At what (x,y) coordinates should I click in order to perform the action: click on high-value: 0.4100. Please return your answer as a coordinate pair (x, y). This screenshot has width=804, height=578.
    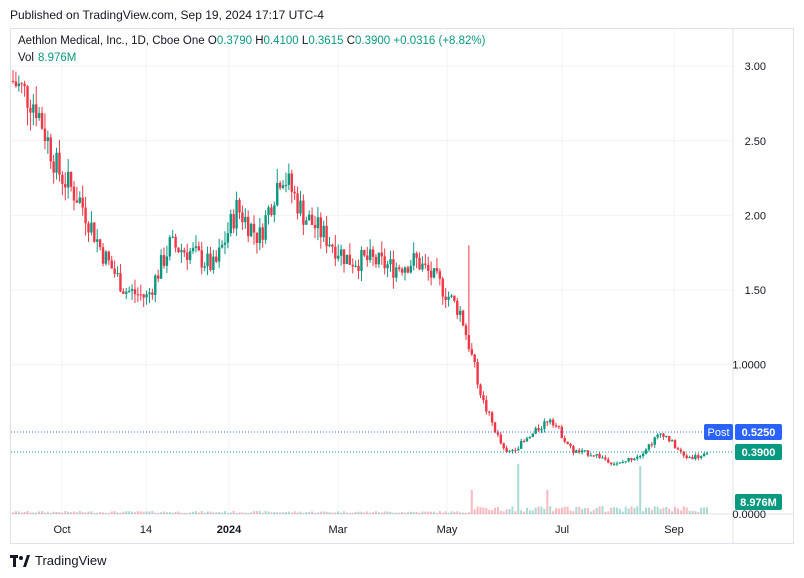
    Looking at the image, I should click on (281, 41).